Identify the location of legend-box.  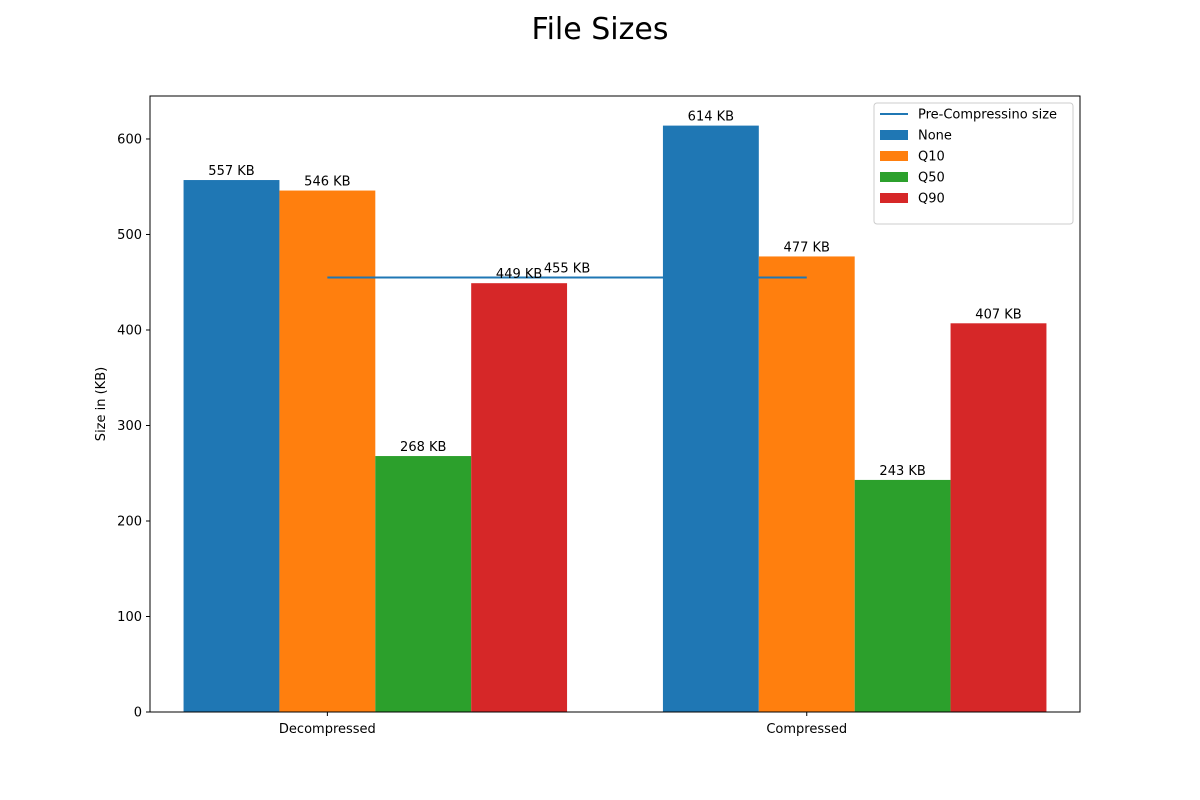
(973, 163).